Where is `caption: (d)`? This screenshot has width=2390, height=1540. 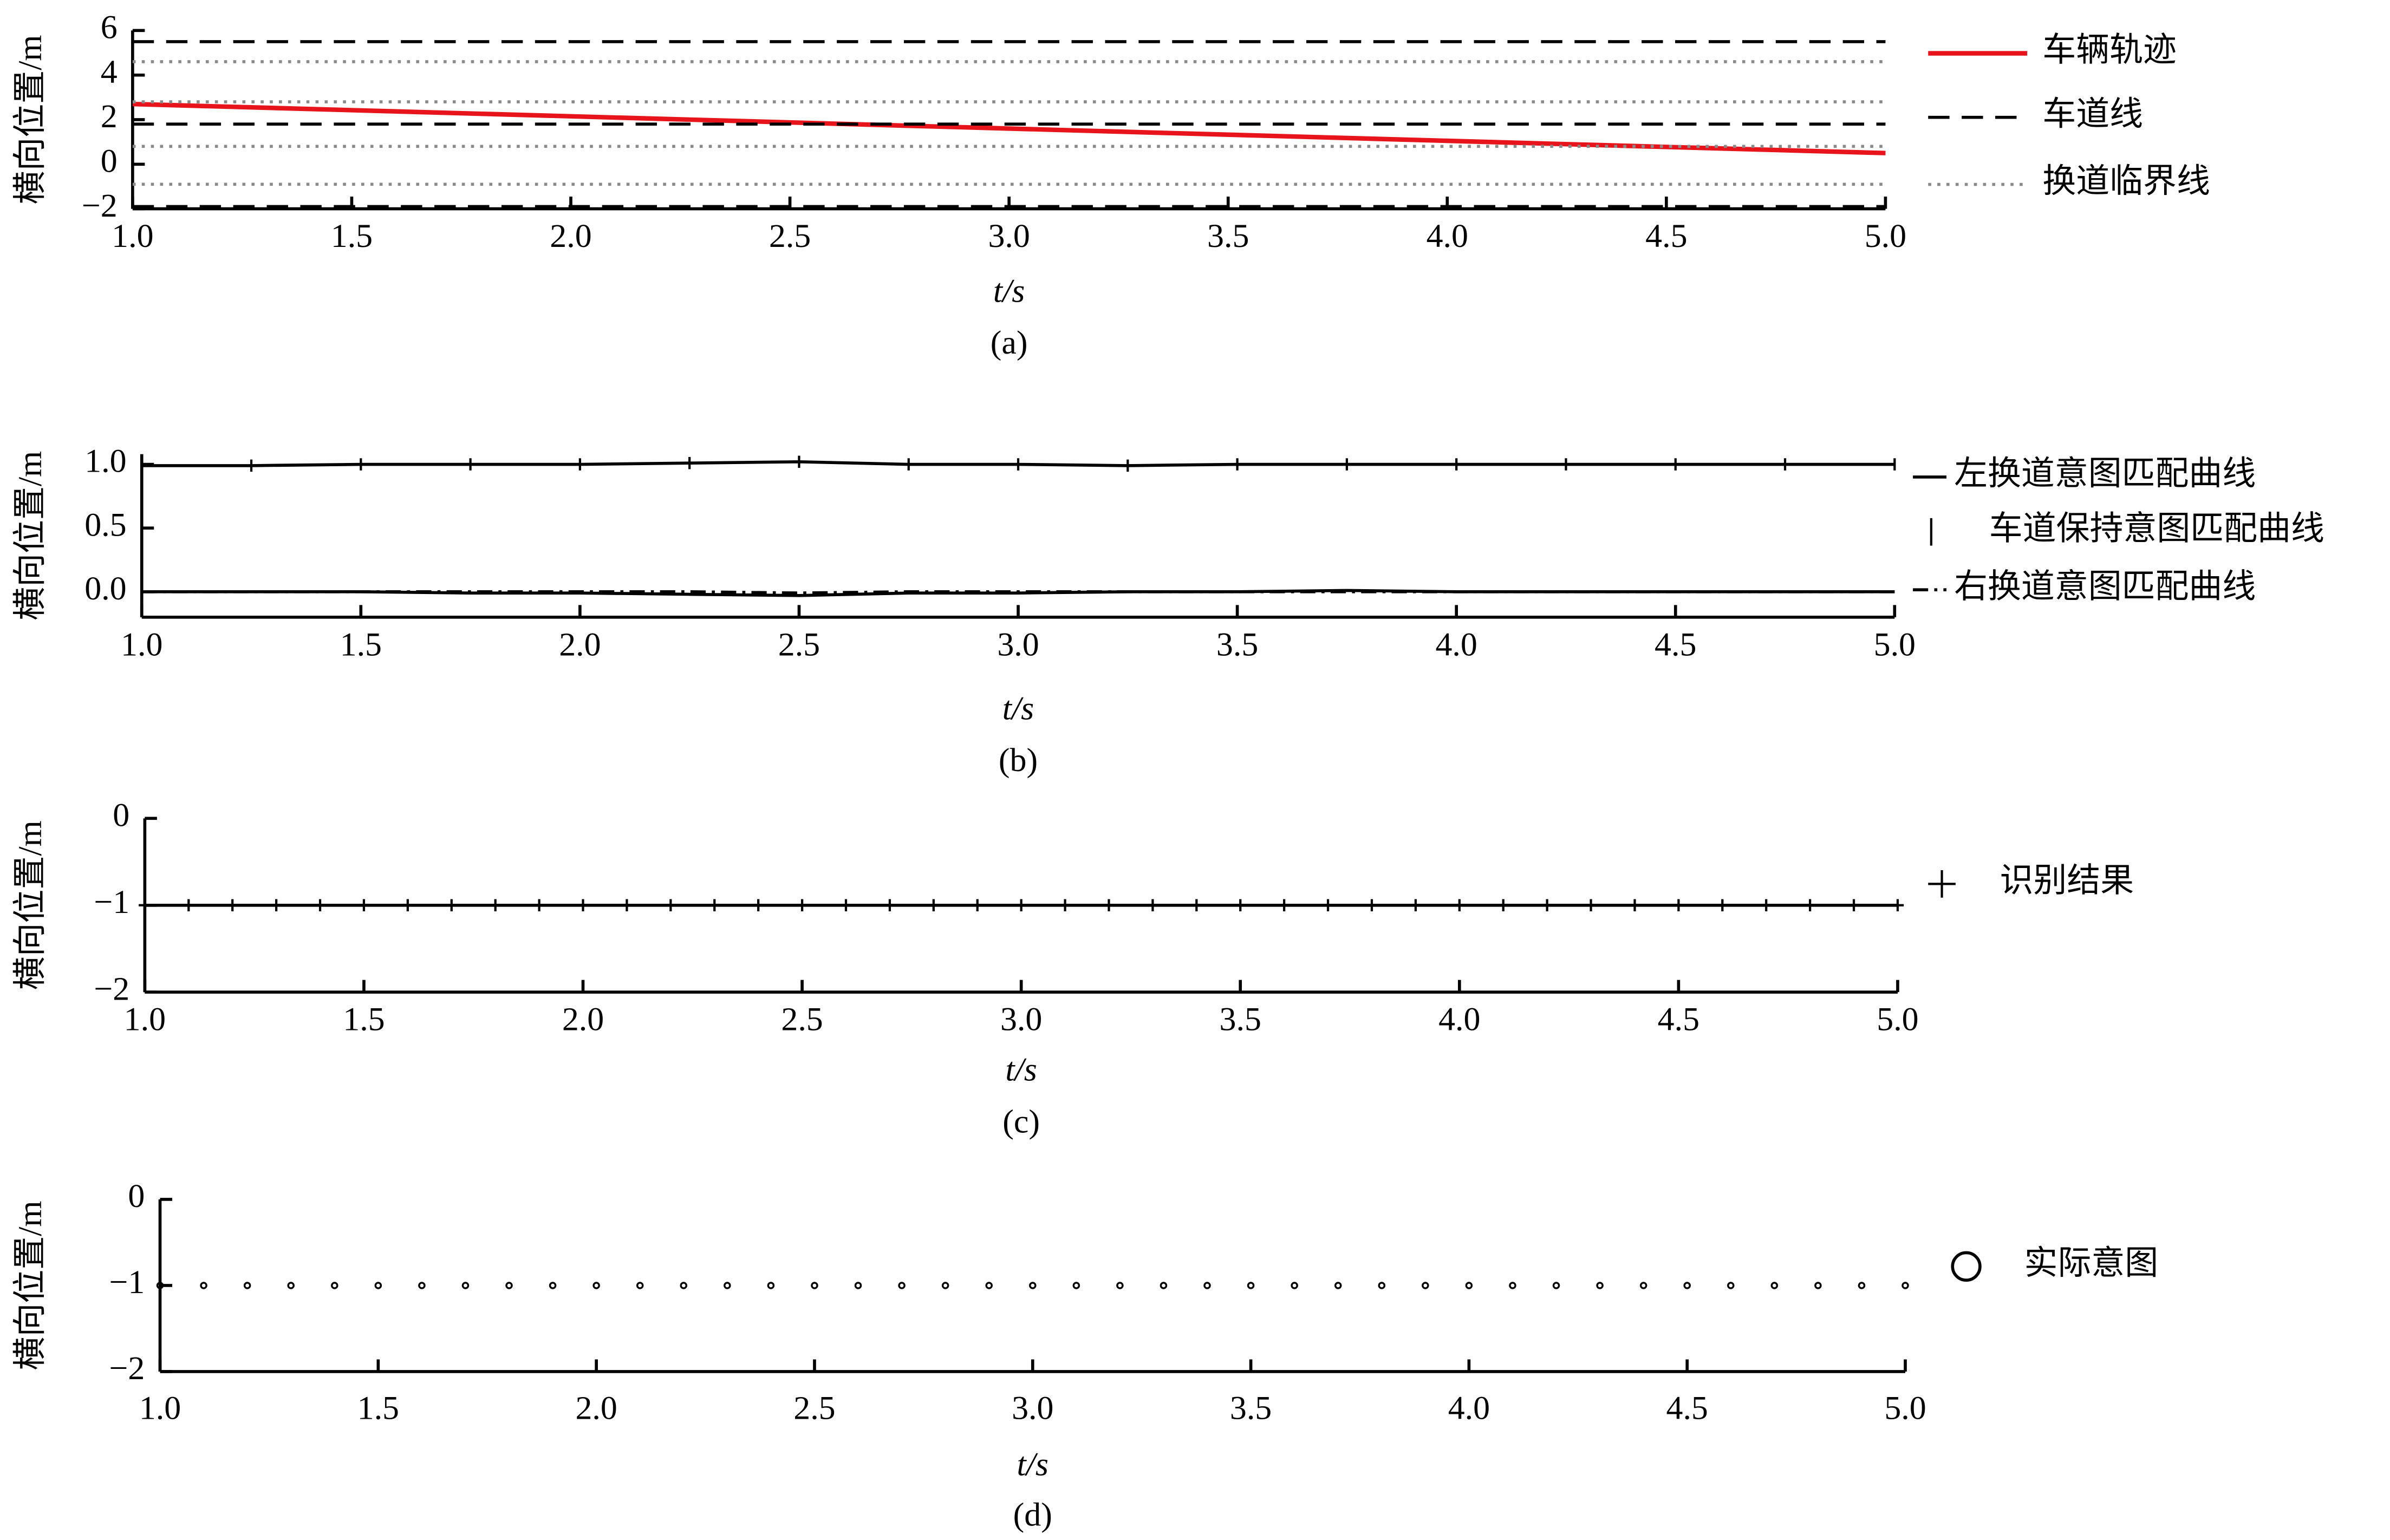
caption: (d) is located at coordinates (1032, 1514).